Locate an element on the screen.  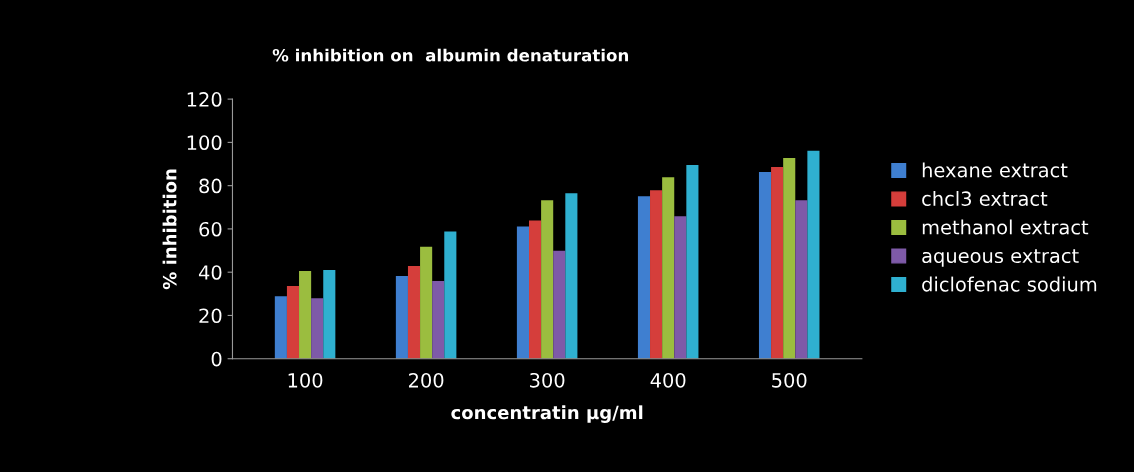
x-tick-label: 500 is located at coordinates (789, 380).